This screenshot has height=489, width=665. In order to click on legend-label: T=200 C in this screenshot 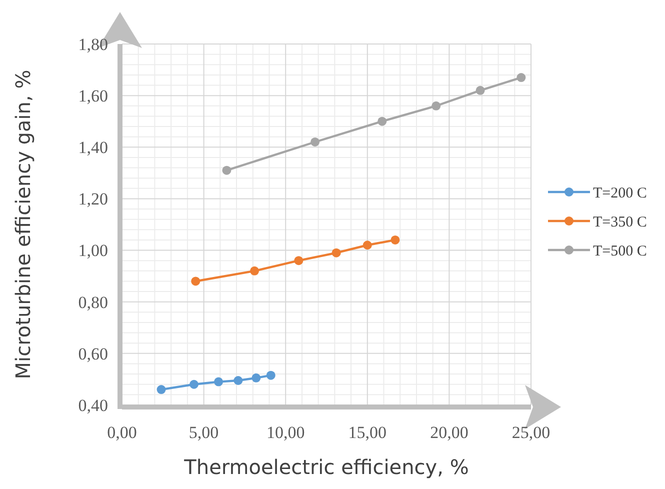, I will do `click(620, 193)`.